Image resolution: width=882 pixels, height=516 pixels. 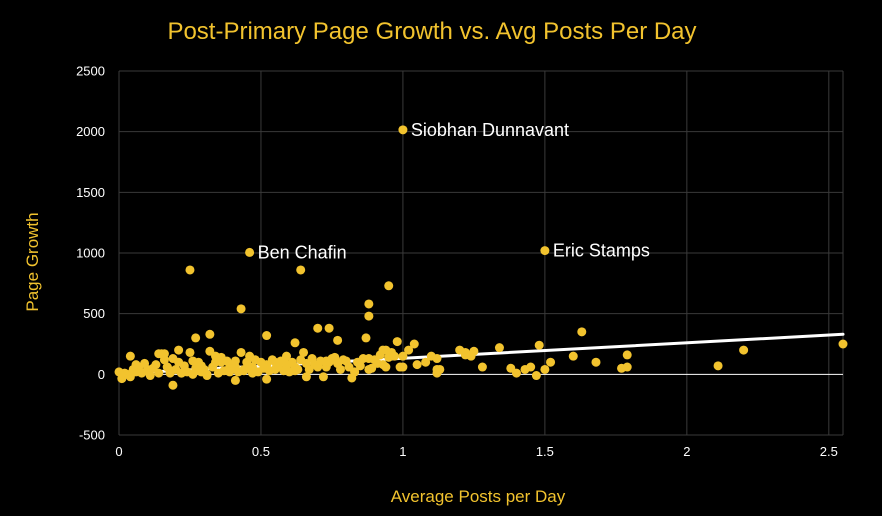 What do you see at coordinates (447, 191) in the screenshot?
I see `annotations: Siobhan Dunnavant Ben Chafin Eric Stamps` at bounding box center [447, 191].